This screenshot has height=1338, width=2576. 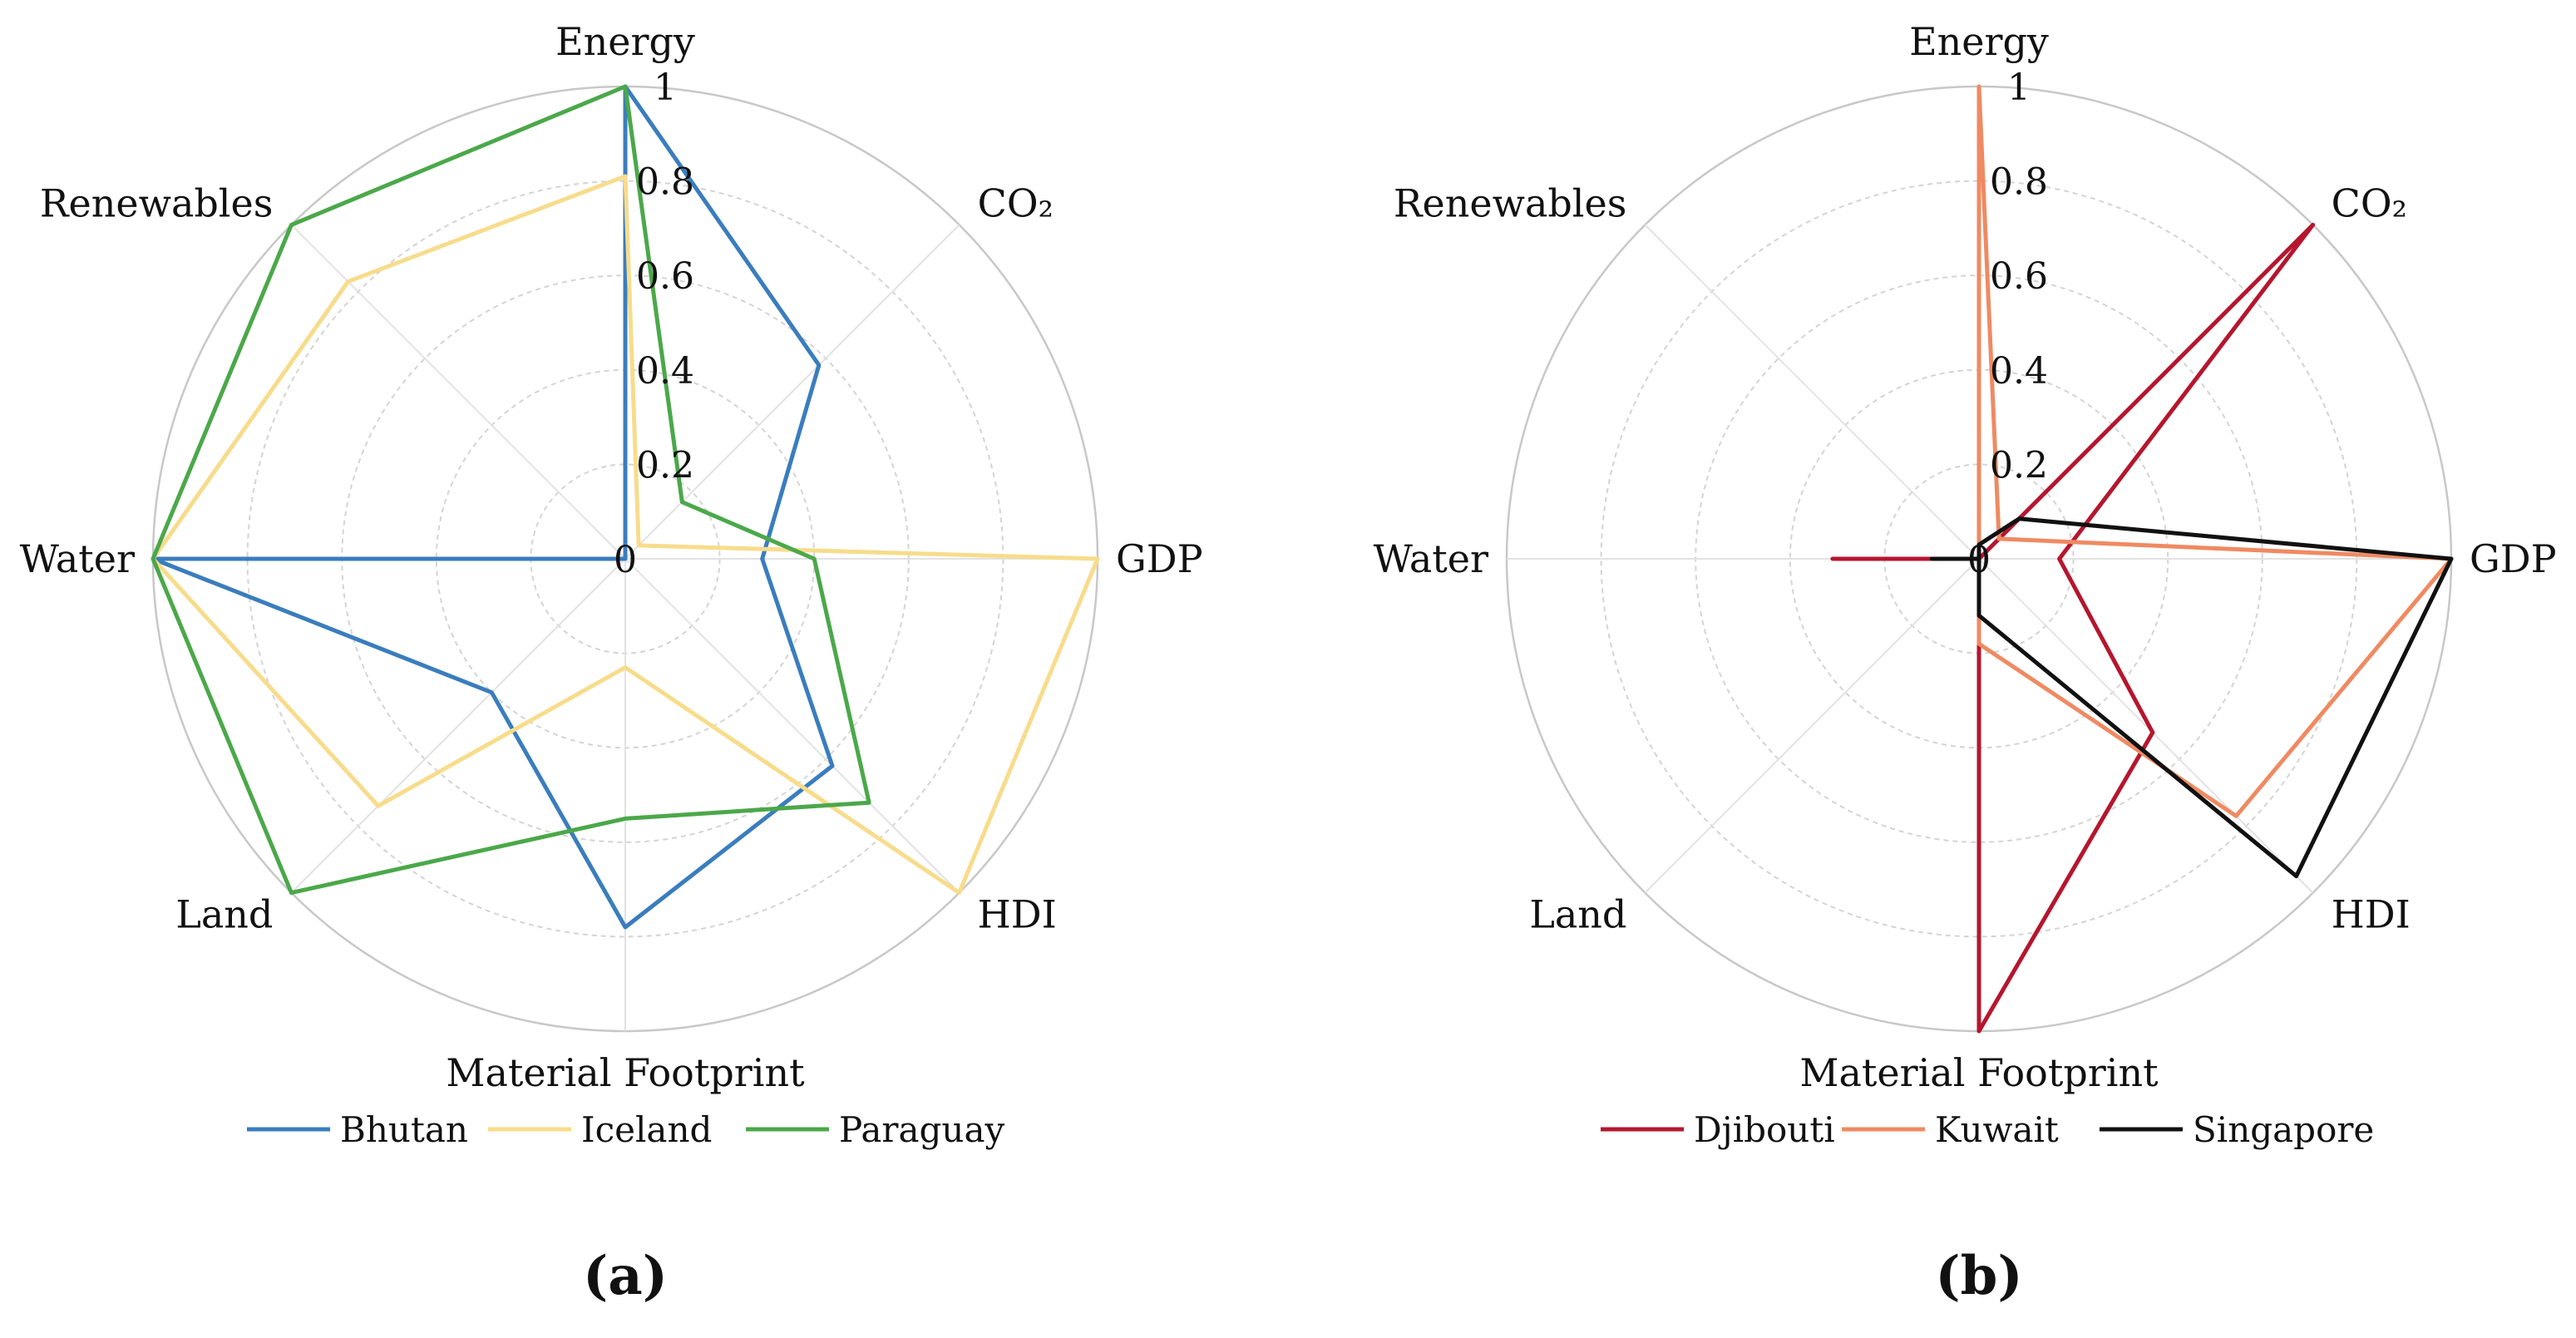 I want to click on legend-label-paraguay: Paraguay, so click(x=922, y=1129).